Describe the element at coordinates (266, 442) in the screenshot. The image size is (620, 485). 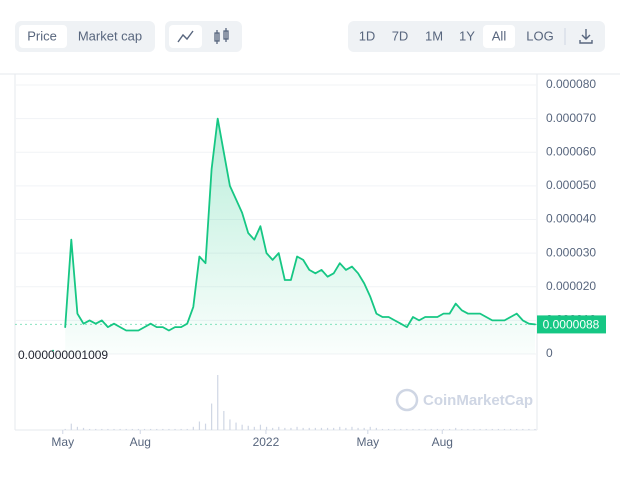
I see `x-tick-label: 2022` at that location.